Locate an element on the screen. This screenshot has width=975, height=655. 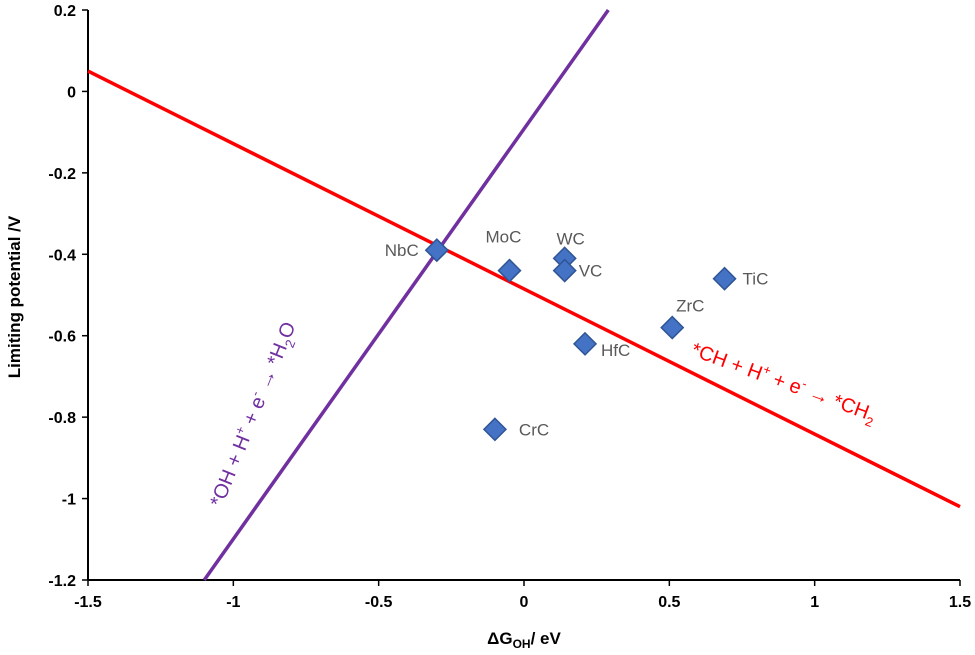
y-tick-label: -0.8 is located at coordinates (62, 418).